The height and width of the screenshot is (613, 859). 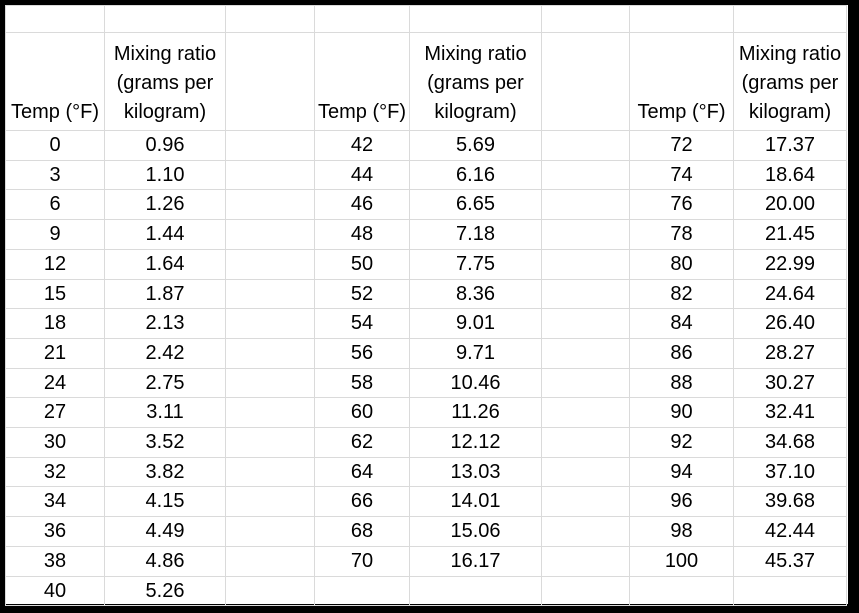 I want to click on temp-cell: 50, so click(x=362, y=264).